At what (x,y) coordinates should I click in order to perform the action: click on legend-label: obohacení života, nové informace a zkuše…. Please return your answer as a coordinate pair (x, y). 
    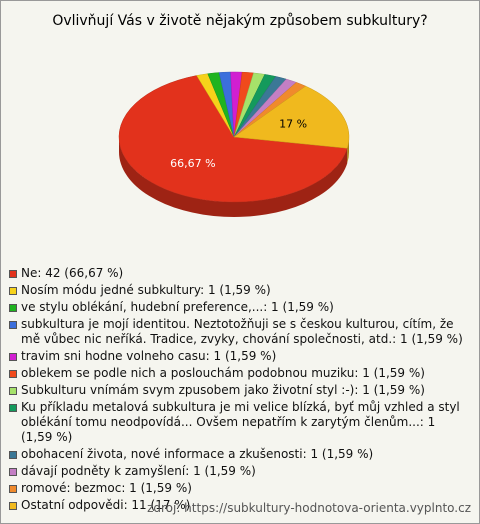
    Looking at the image, I should click on (197, 454).